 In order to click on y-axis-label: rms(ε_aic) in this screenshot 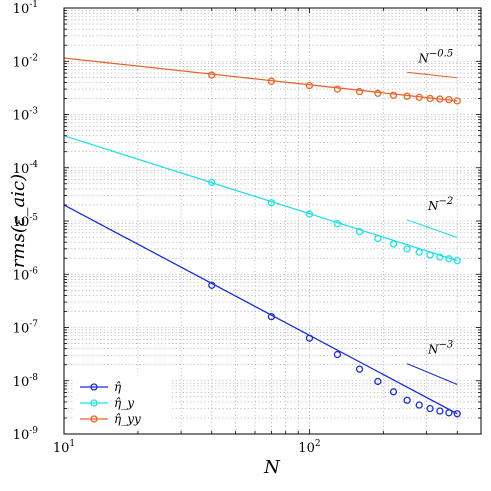, I will do `click(18, 221)`.